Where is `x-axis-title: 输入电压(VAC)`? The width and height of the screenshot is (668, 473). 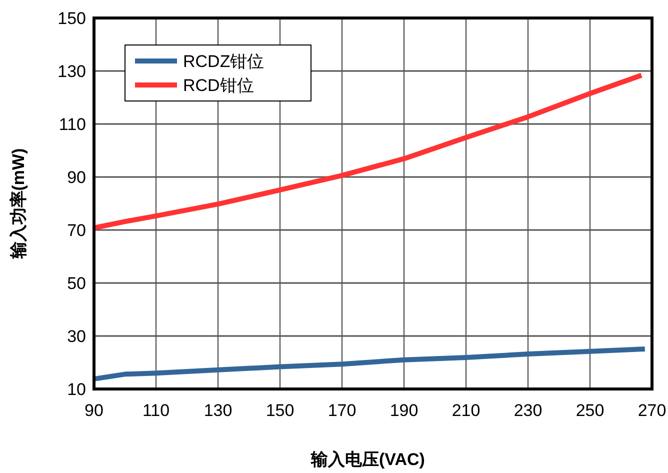 x-axis-title: 输入电压(VAC) is located at coordinates (367, 459).